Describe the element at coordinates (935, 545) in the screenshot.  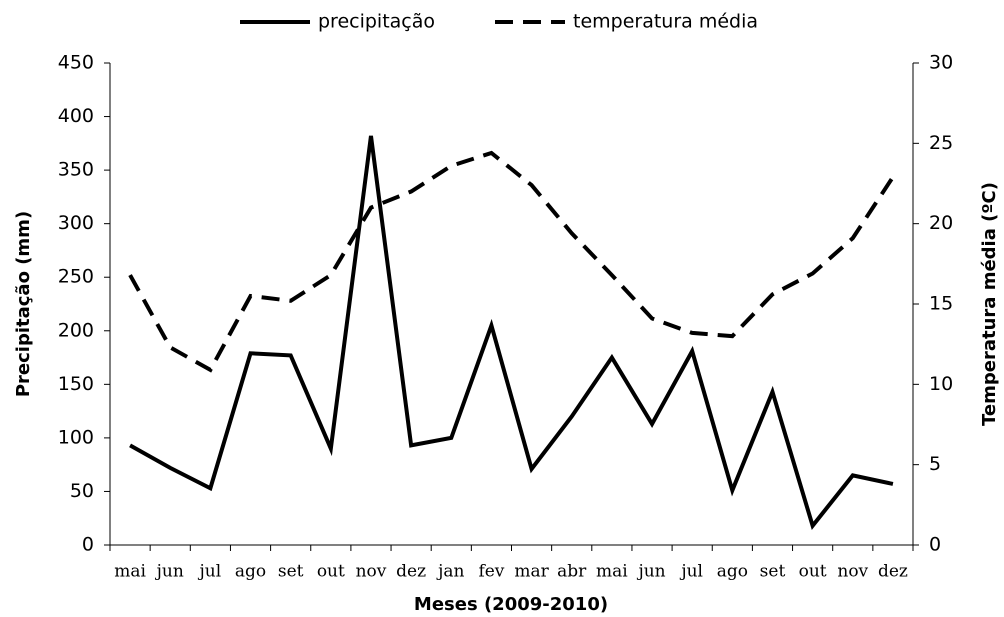
I see `y2-tick-label: 0` at that location.